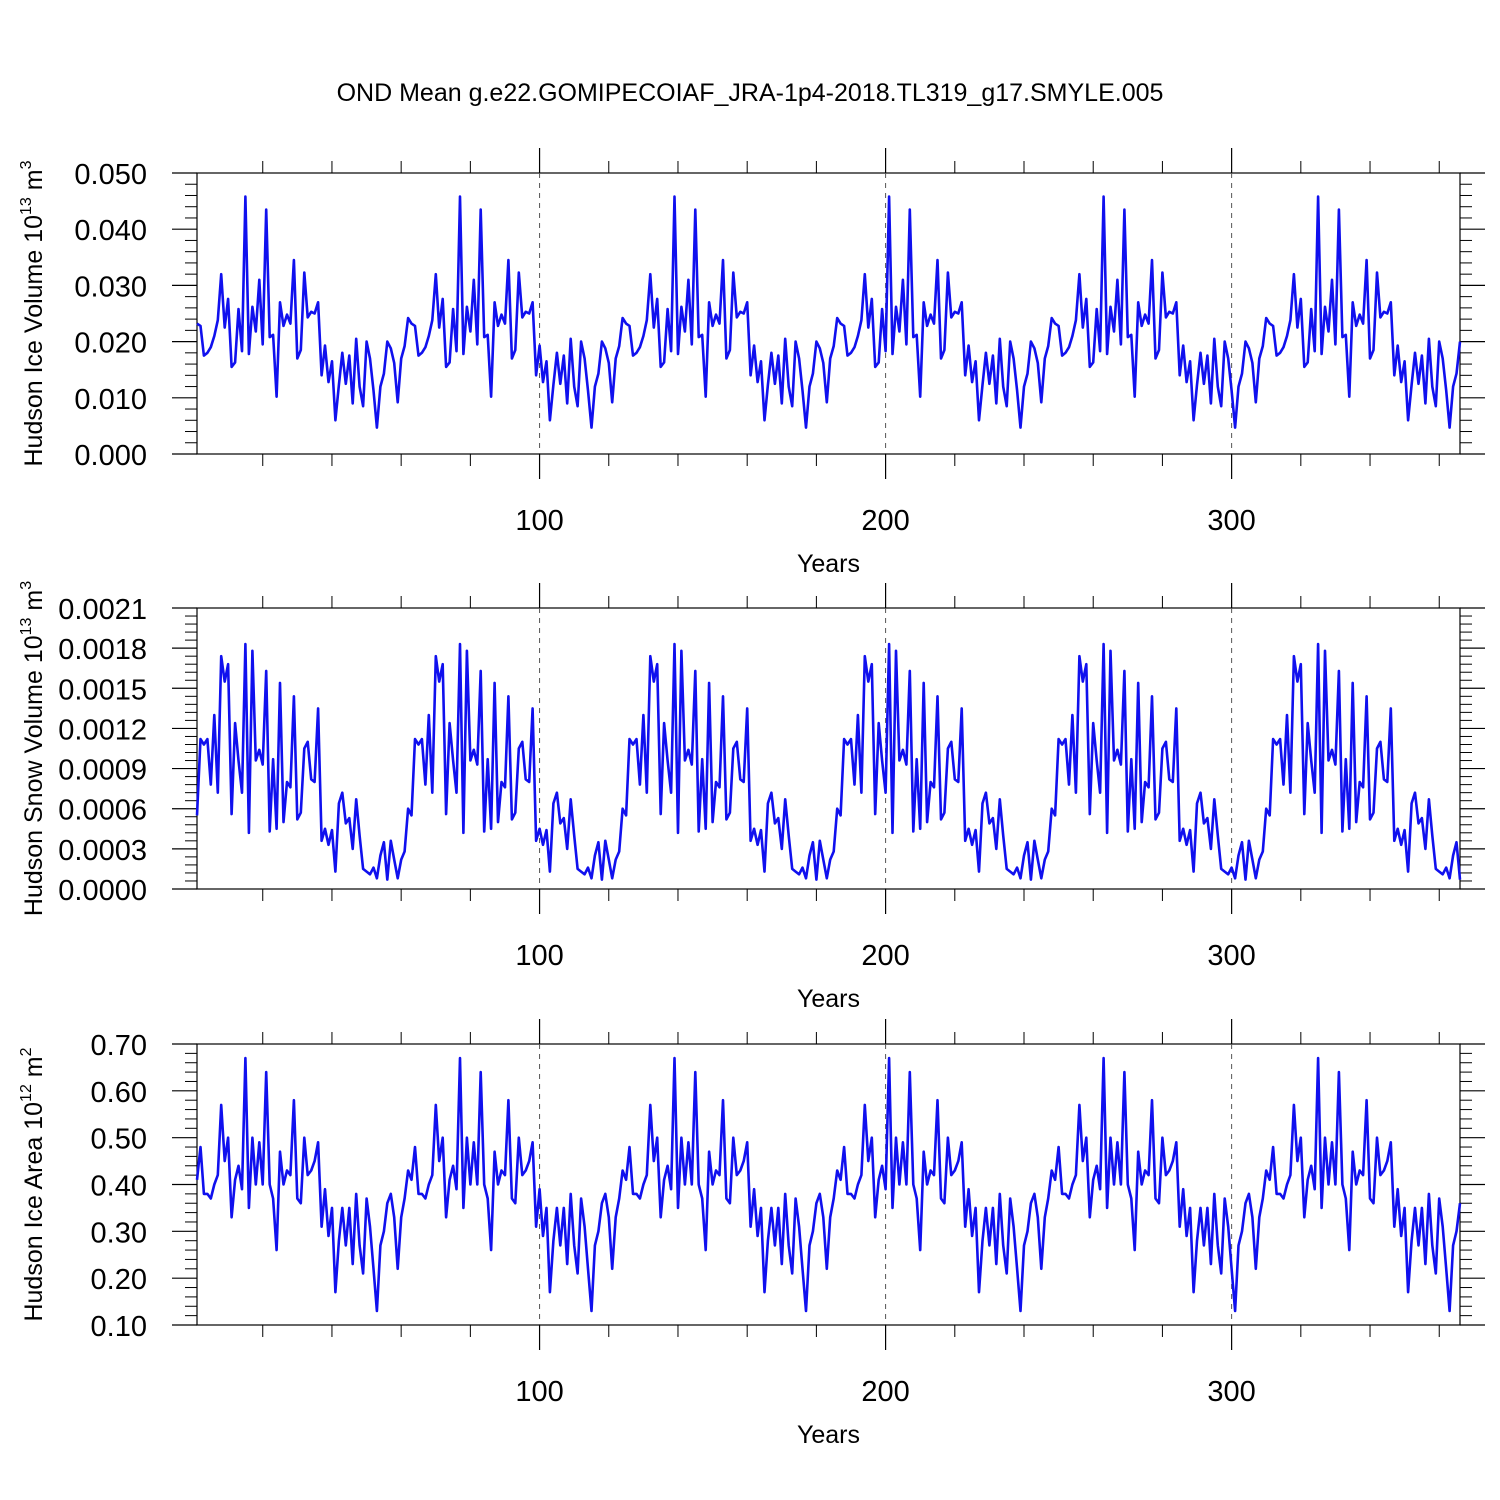  What do you see at coordinates (102, 650) in the screenshot?
I see `y-tick-label: 0.0018` at bounding box center [102, 650].